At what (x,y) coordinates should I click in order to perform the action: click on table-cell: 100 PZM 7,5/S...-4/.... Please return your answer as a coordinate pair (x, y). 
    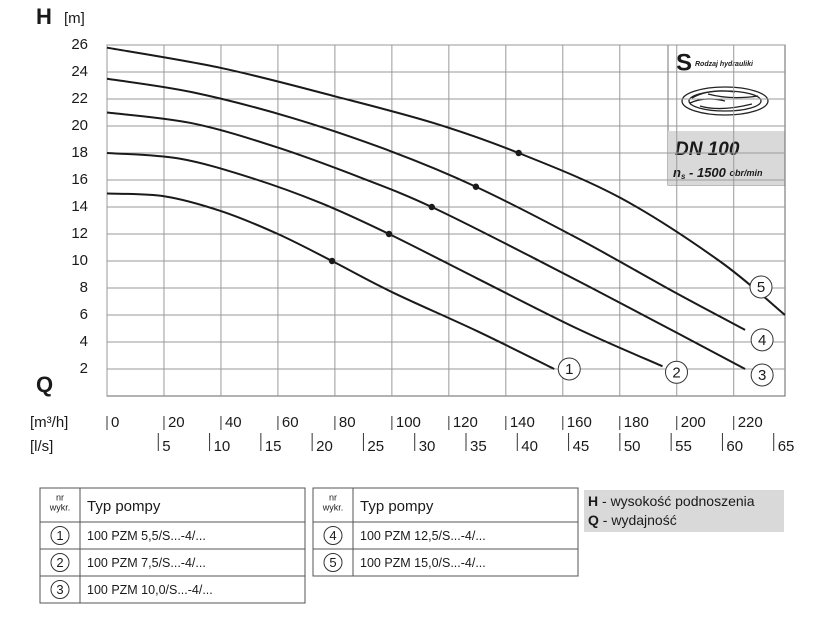
    Looking at the image, I should click on (146, 563).